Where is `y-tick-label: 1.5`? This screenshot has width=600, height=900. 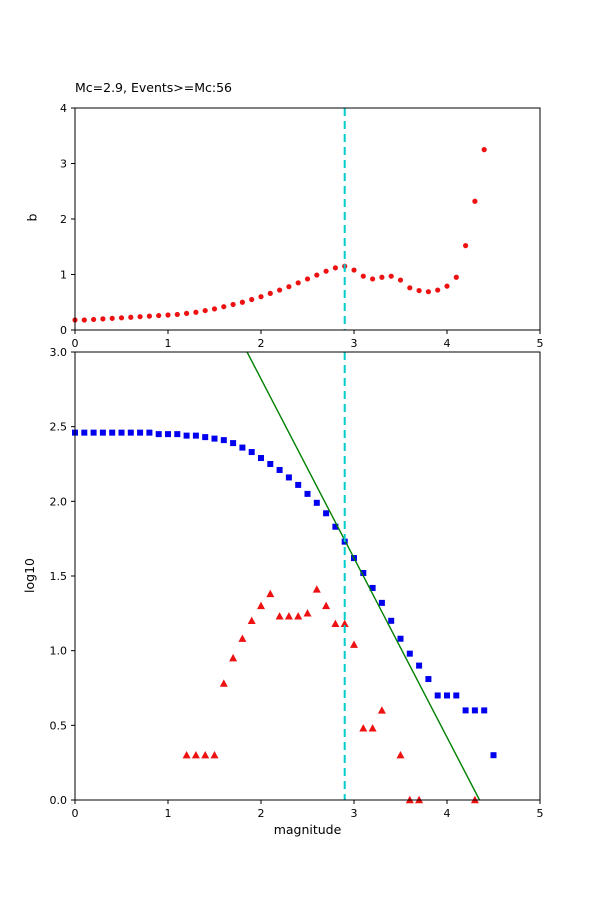
y-tick-label: 1.5 is located at coordinates (59, 576).